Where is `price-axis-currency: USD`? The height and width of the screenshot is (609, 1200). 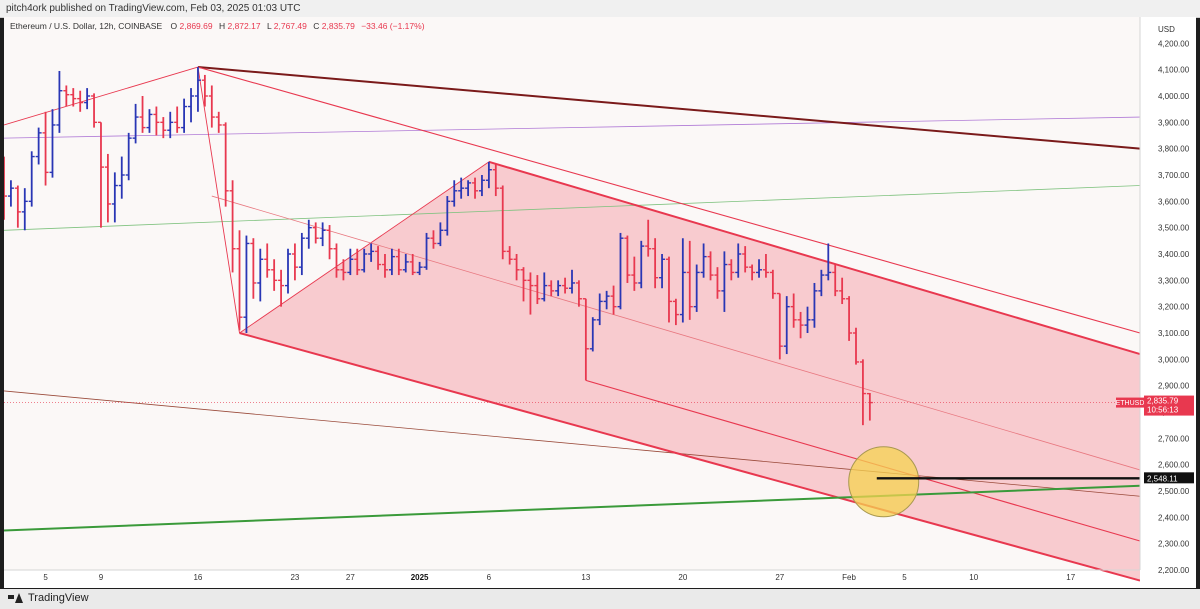
price-axis-currency: USD is located at coordinates (1166, 29).